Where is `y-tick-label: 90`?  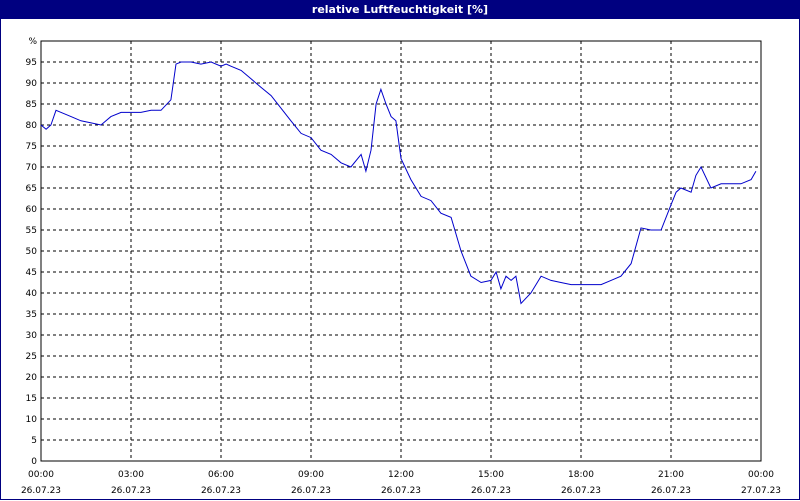
y-tick-label: 90 is located at coordinates (32, 84).